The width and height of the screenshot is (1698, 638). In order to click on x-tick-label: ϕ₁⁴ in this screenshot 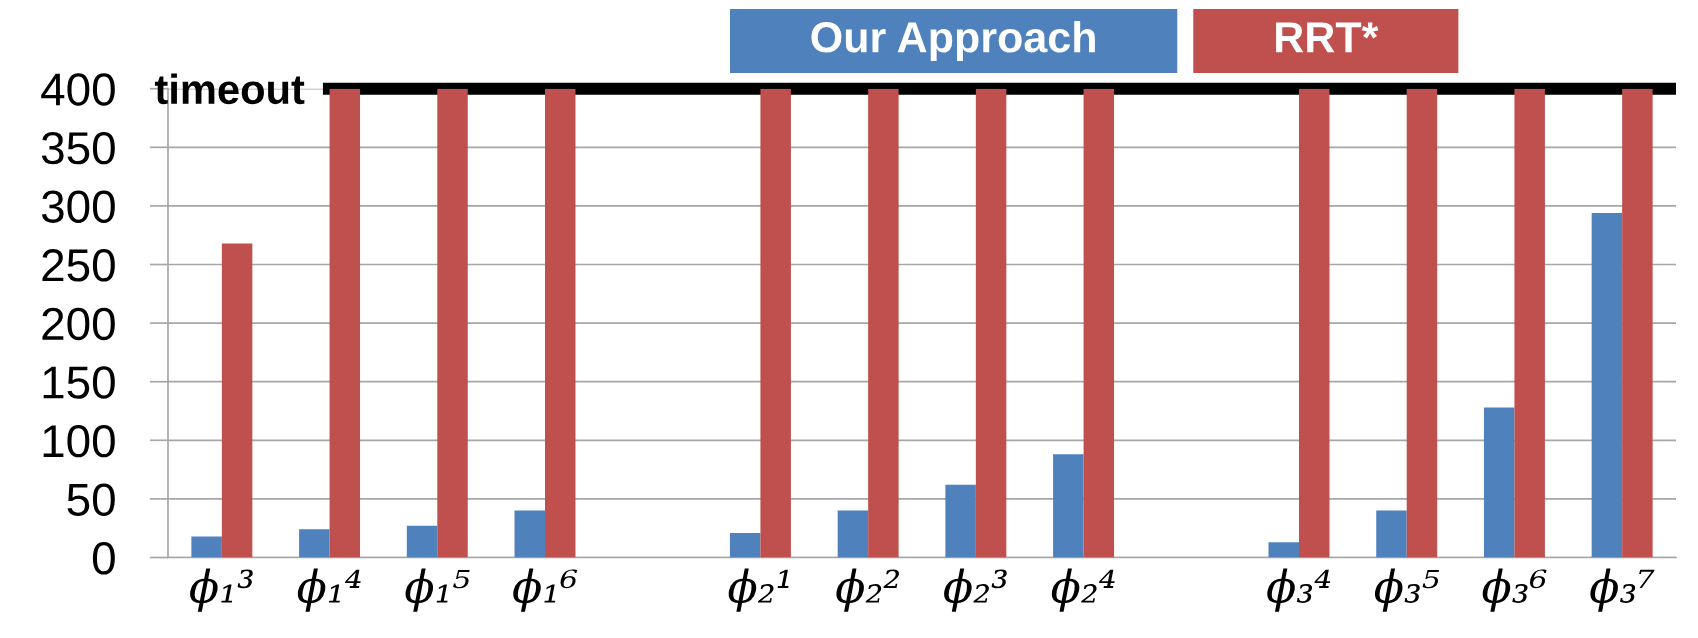, I will do `click(329, 590)`.